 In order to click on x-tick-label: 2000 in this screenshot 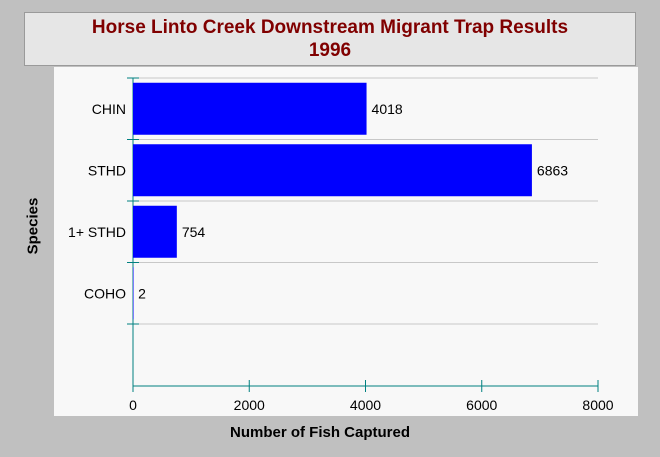, I will do `click(249, 405)`.